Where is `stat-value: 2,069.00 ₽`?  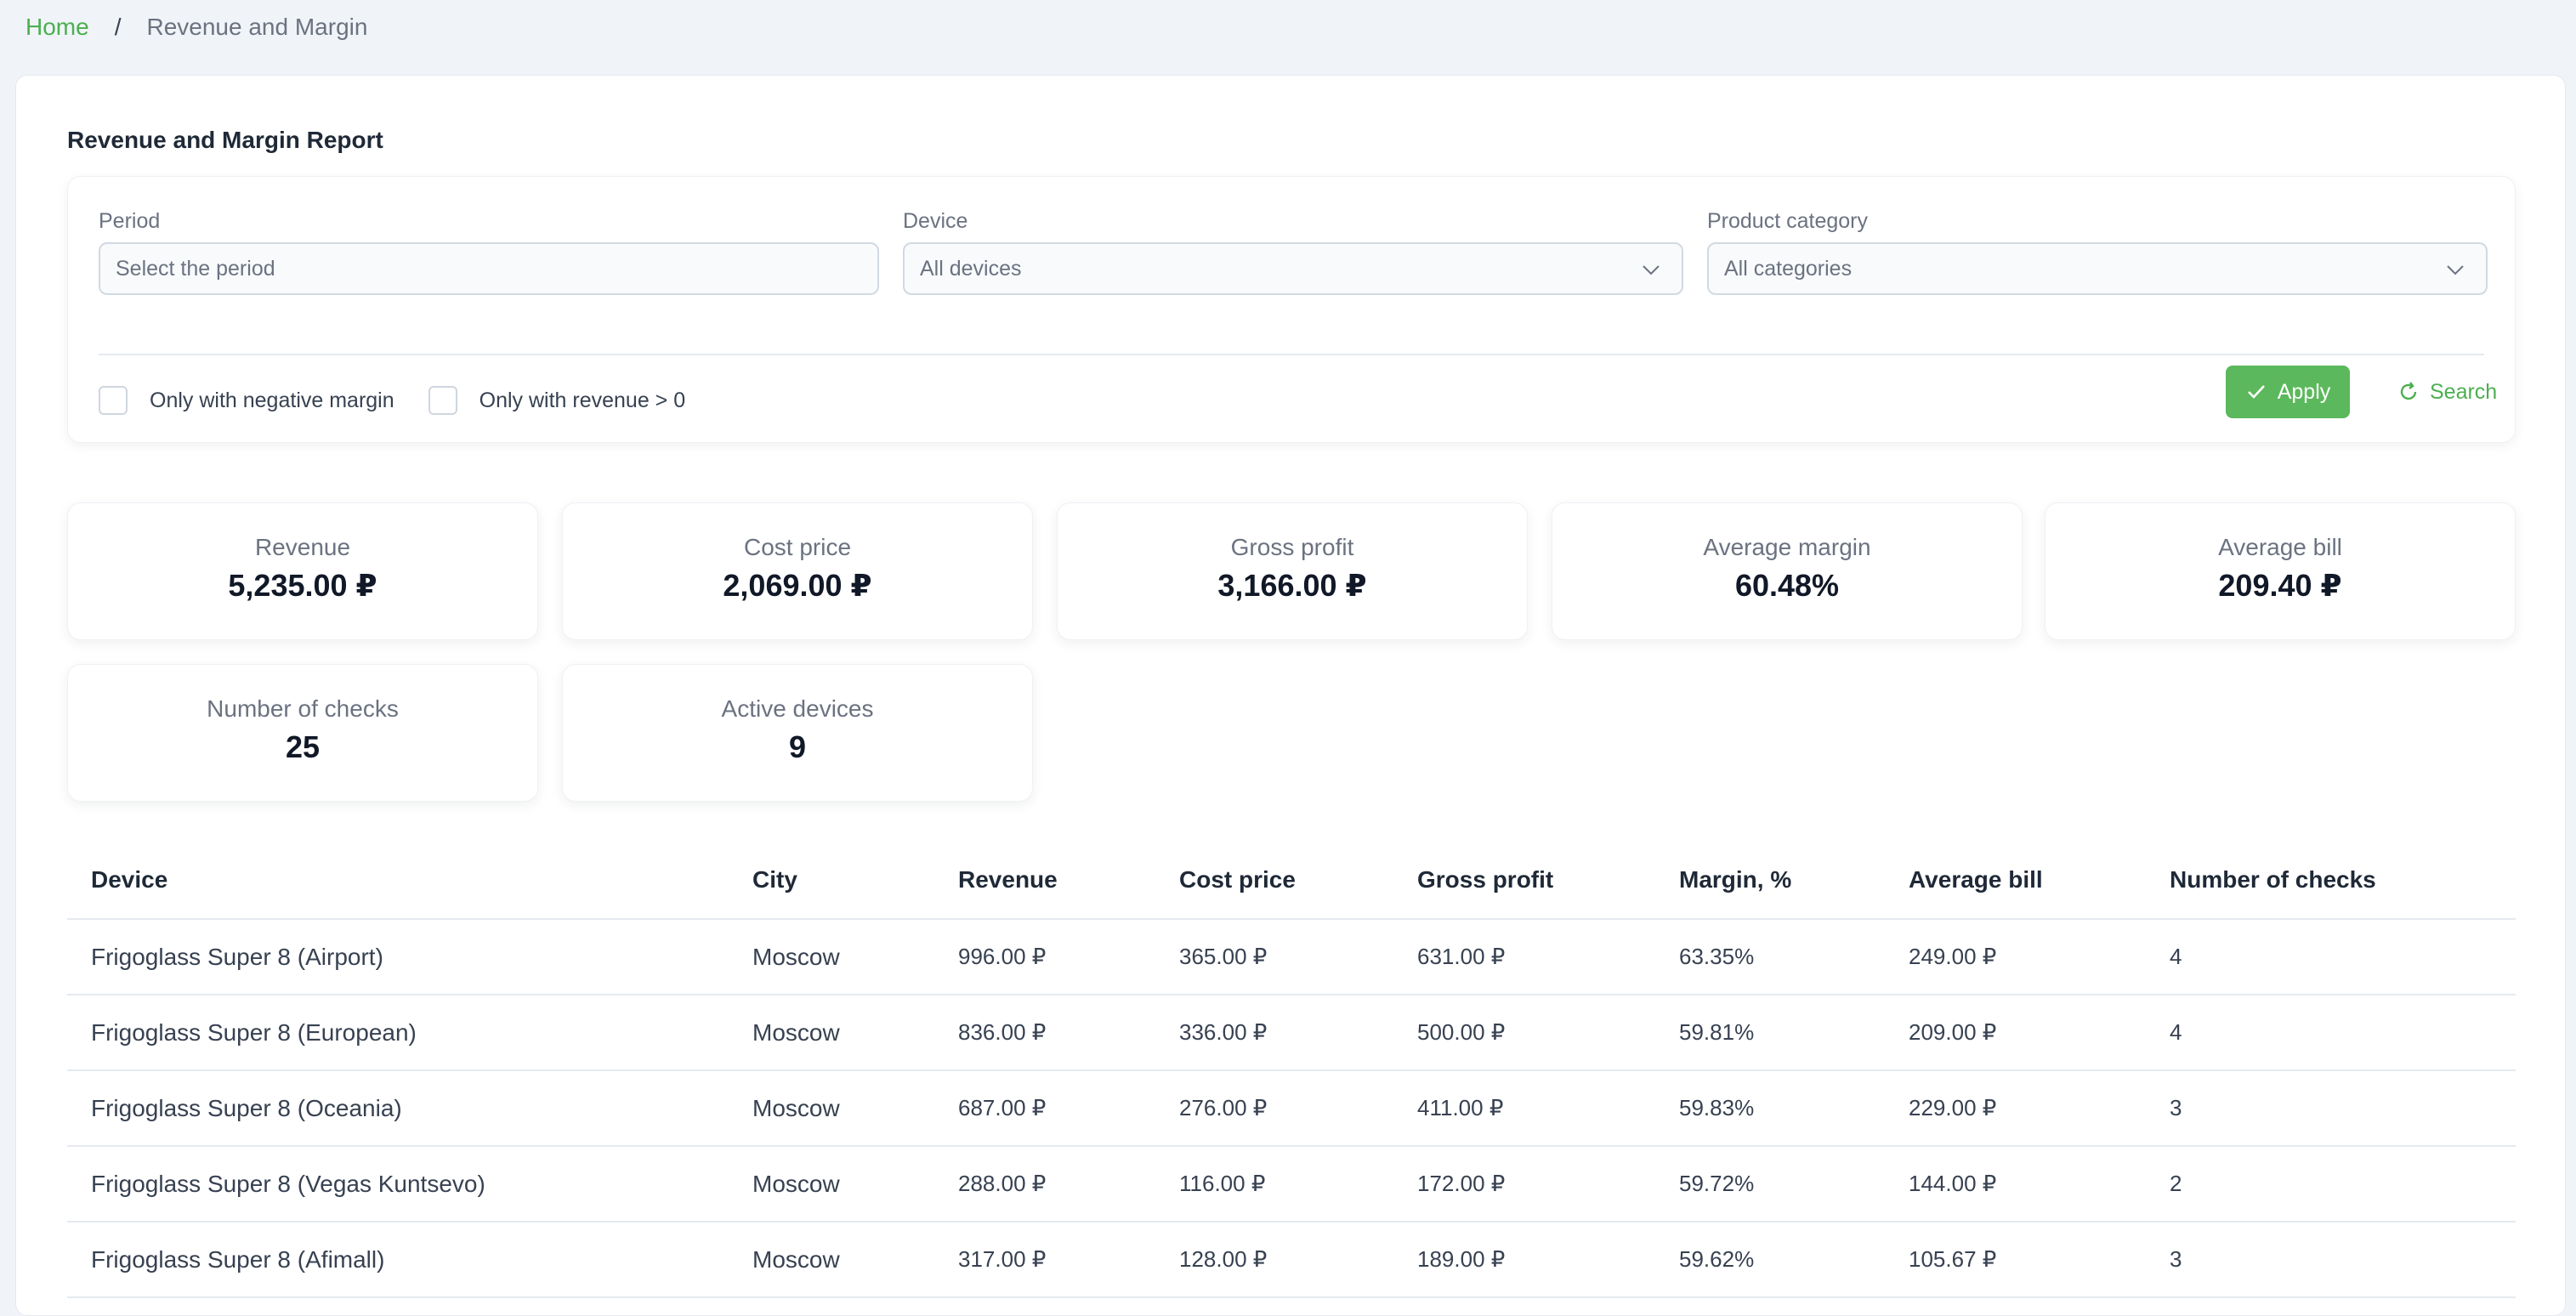 stat-value: 2,069.00 ₽ is located at coordinates (798, 585).